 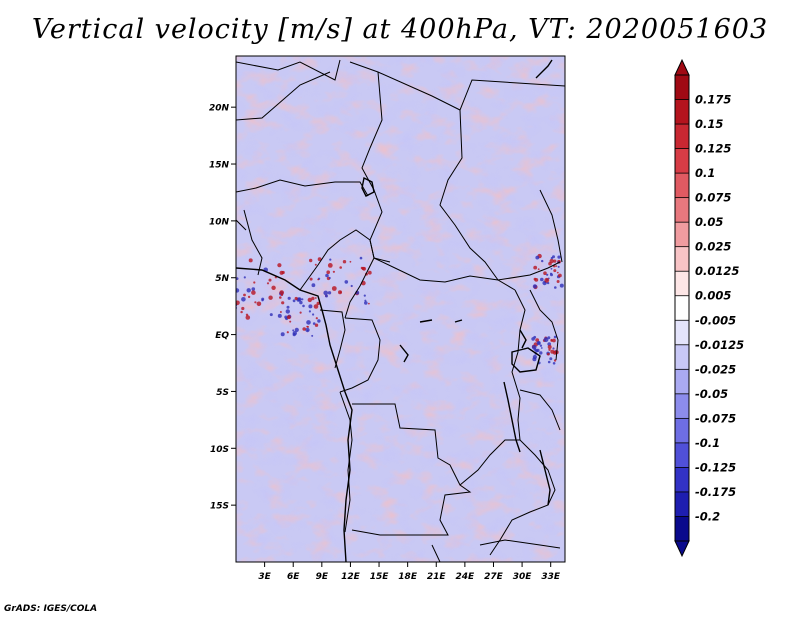 I want to click on colorbar-label: 0.075, so click(x=713, y=198).